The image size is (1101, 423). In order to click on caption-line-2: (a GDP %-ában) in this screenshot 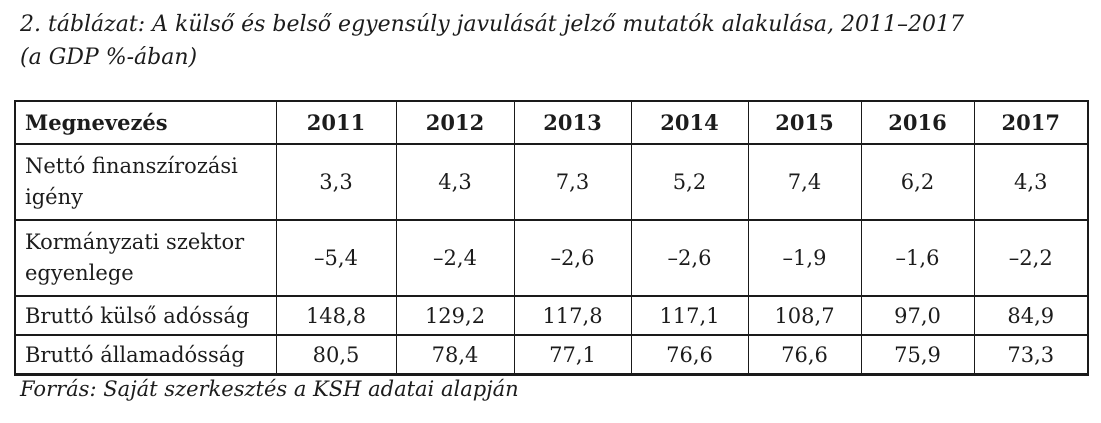, I will do `click(109, 57)`.